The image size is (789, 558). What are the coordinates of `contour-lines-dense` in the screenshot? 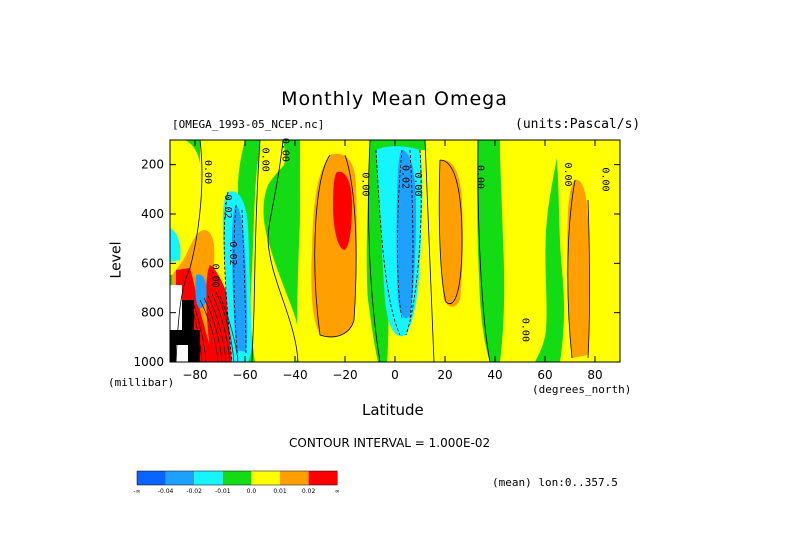 It's located at (214, 326).